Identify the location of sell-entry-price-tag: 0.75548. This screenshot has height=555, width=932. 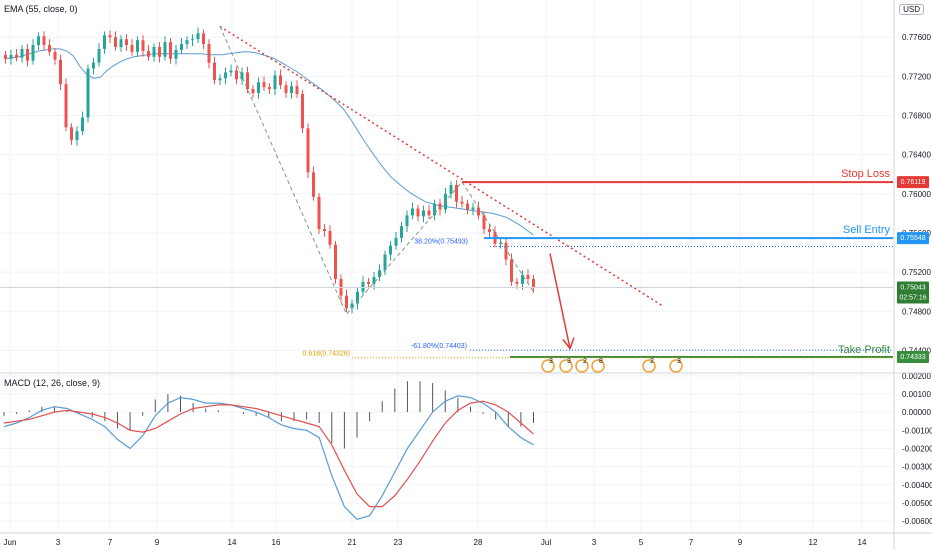
(912, 238).